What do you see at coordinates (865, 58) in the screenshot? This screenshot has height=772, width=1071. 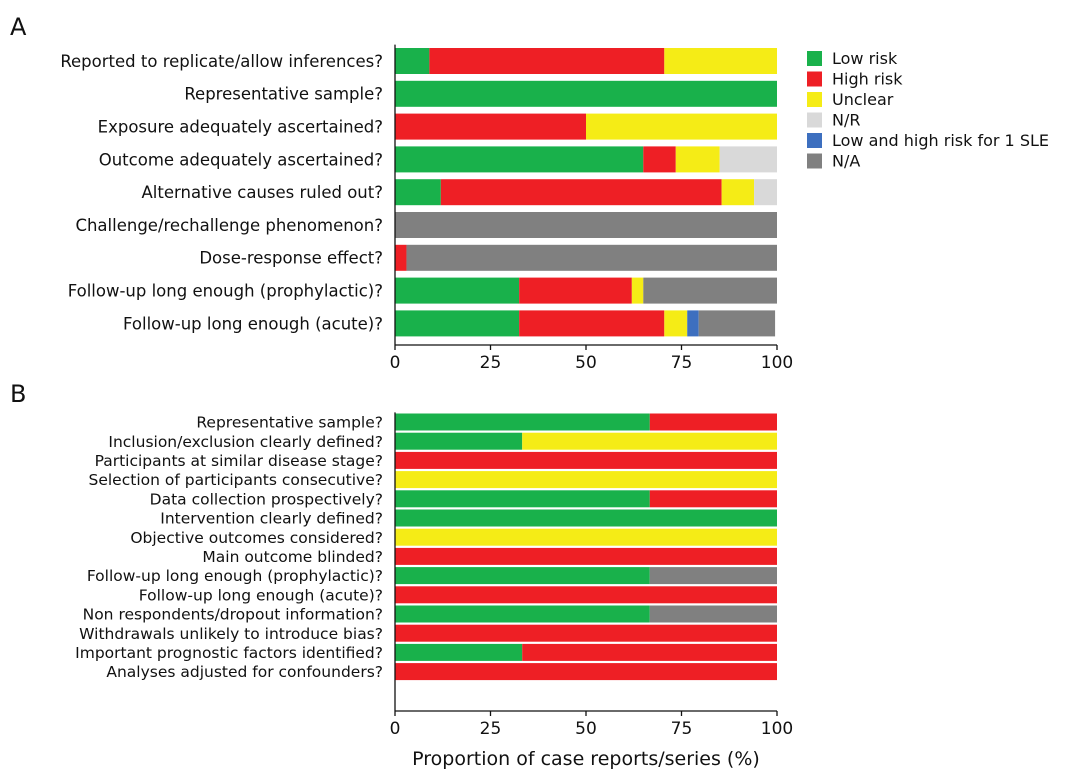 I see `legend-label-low: Low risk` at bounding box center [865, 58].